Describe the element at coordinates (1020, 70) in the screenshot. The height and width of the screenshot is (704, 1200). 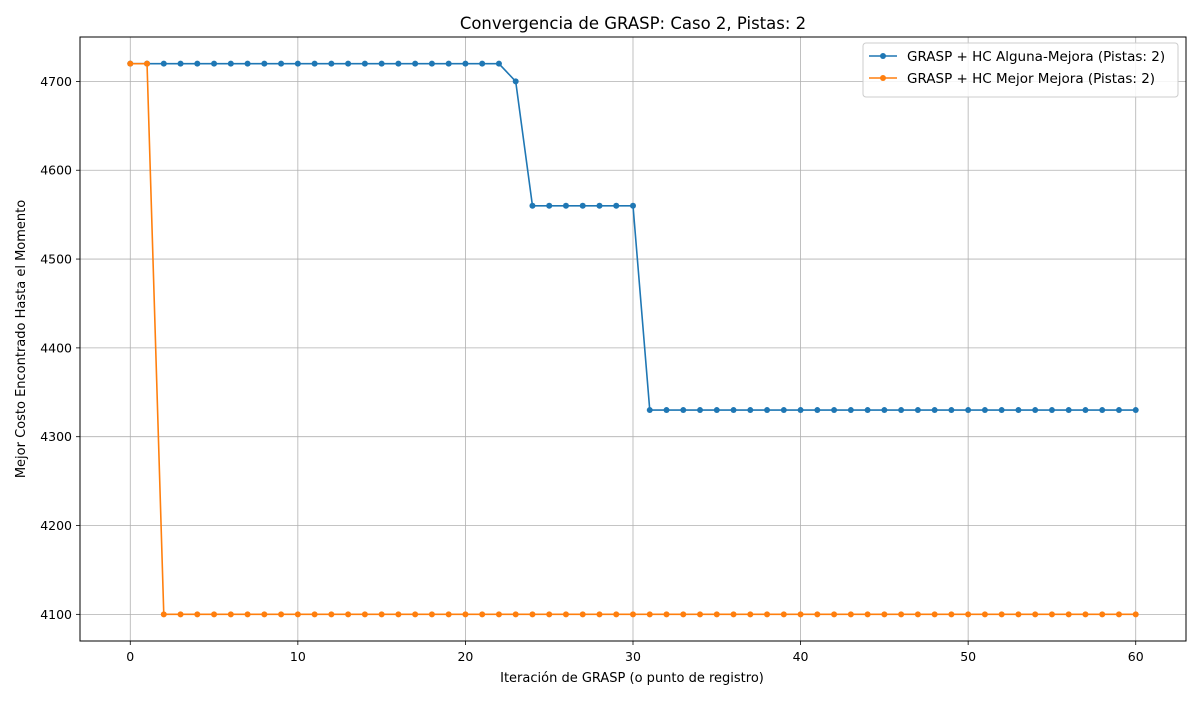
I see `legend-box` at that location.